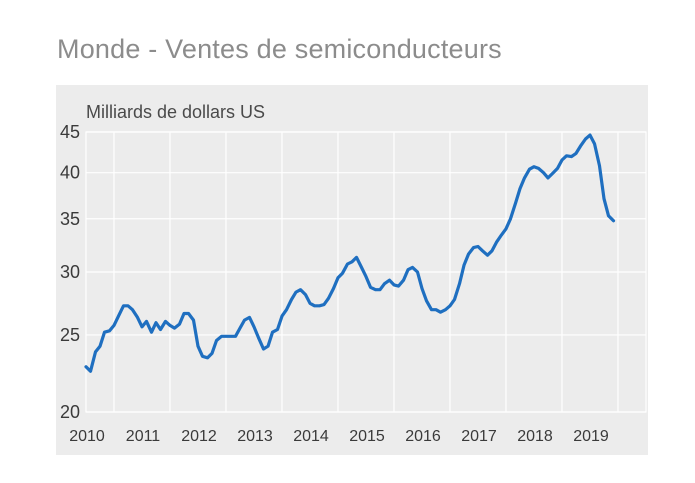 The width and height of the screenshot is (695, 483). What do you see at coordinates (279, 49) in the screenshot?
I see `page-title: Monde - Ventes de semiconducteurs` at bounding box center [279, 49].